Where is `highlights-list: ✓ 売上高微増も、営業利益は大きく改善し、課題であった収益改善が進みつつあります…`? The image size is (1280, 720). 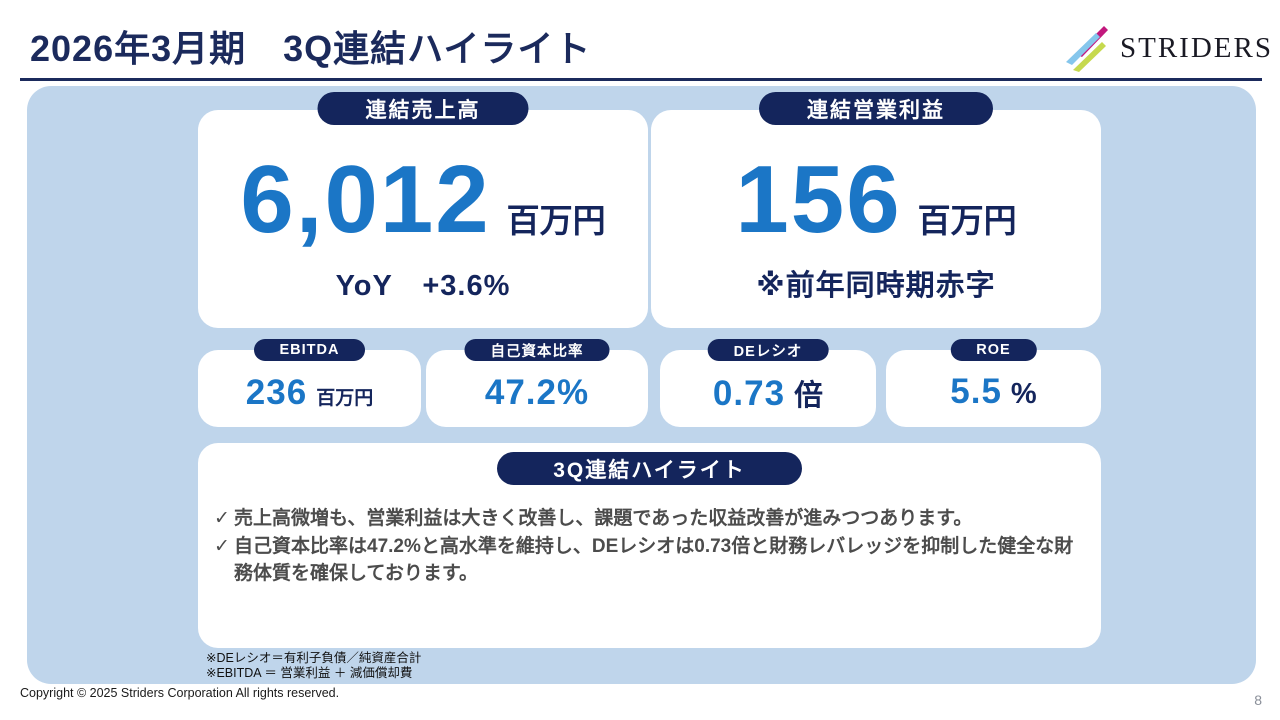
highlights-list: ✓ 売上高微増も、営業利益は大きく改善し、課題であった収益改善が進みつつあります… is located at coordinates (646, 546).